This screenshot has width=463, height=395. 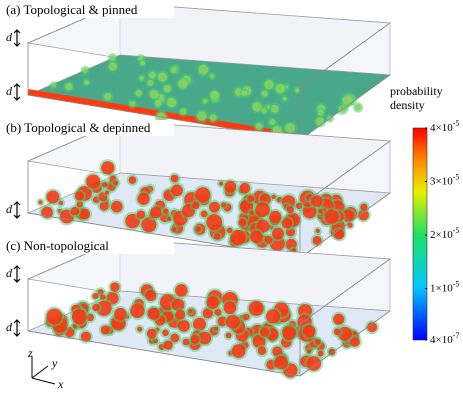 I want to click on panel-label: (b) Topological & depinned, so click(x=78, y=127).